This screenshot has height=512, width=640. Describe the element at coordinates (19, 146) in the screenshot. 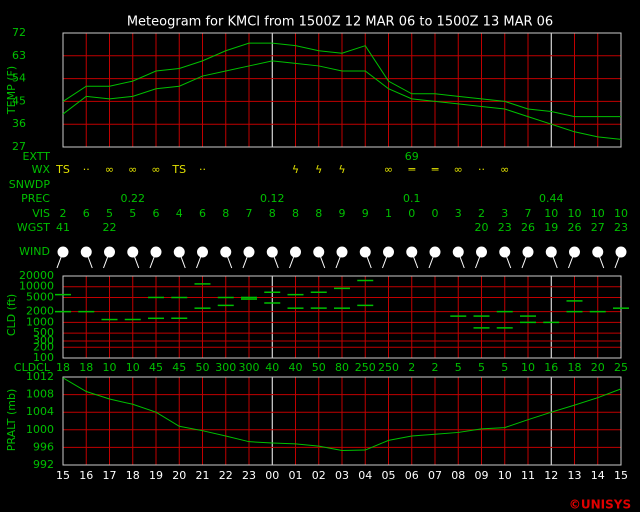

I see `y-tick-label: 27` at that location.